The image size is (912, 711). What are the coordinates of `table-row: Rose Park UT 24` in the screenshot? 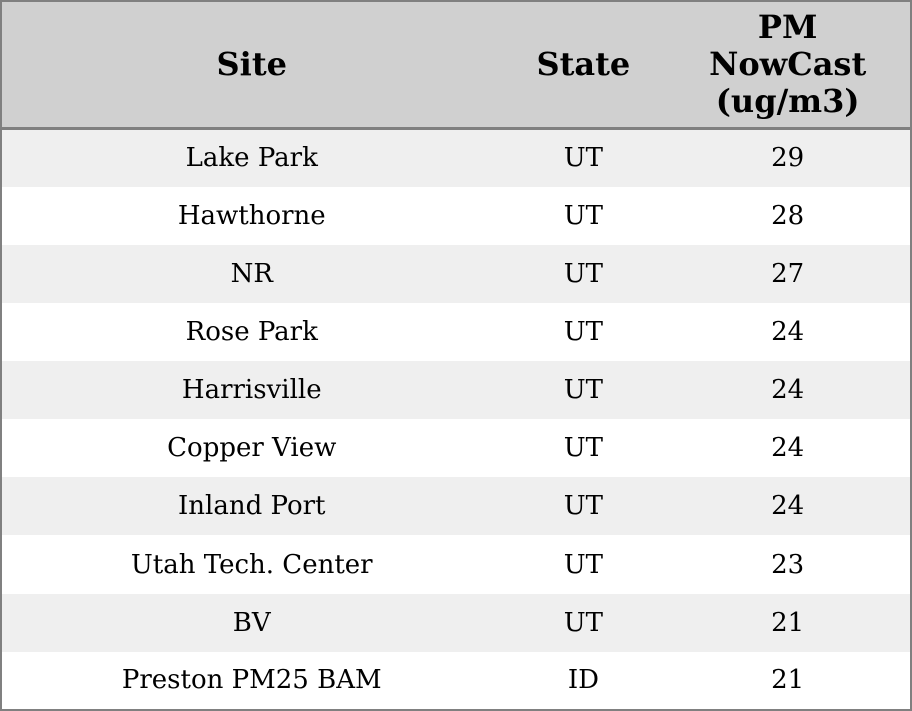 It's located at (456, 332).